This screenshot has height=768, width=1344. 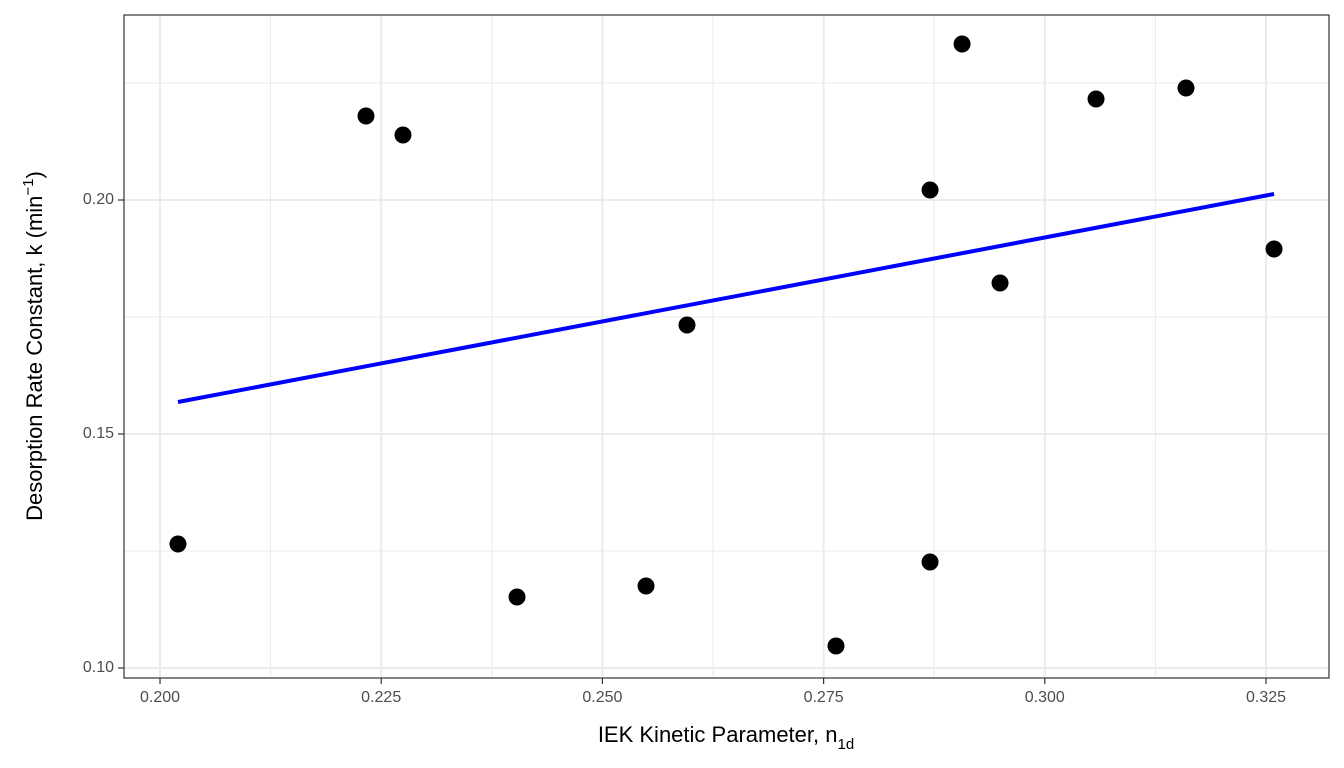 I want to click on axis-title-part: 1d, so click(x=845, y=744).